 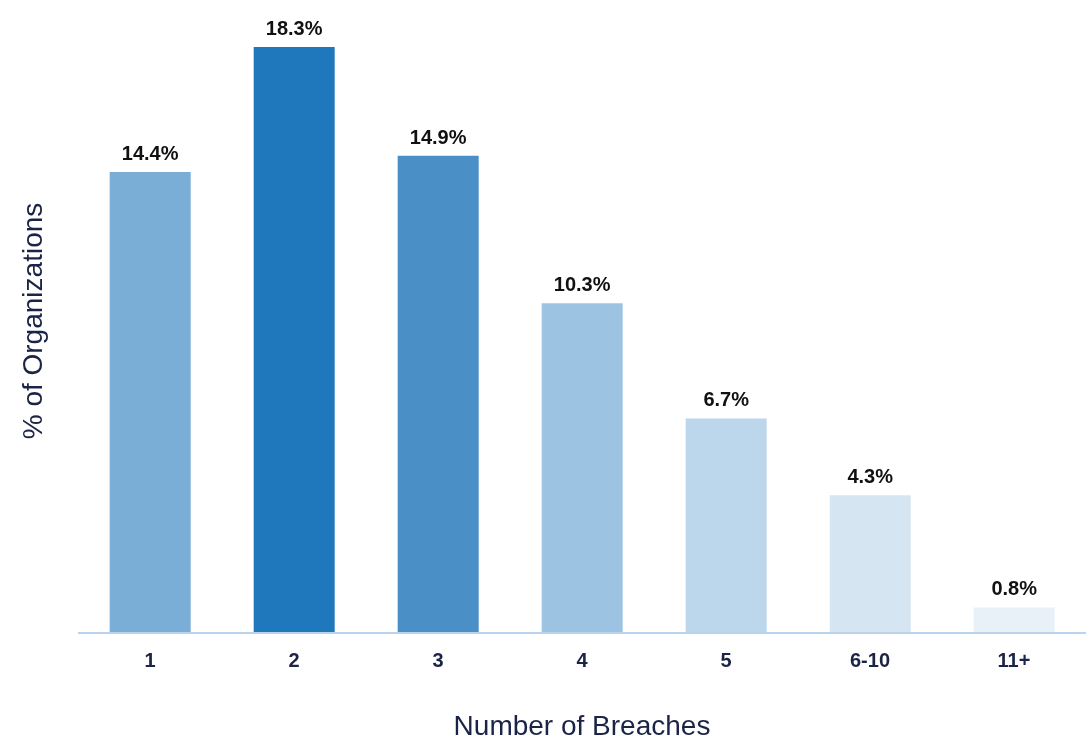 What do you see at coordinates (33, 320) in the screenshot?
I see `y-axis-title: % of Organizations` at bounding box center [33, 320].